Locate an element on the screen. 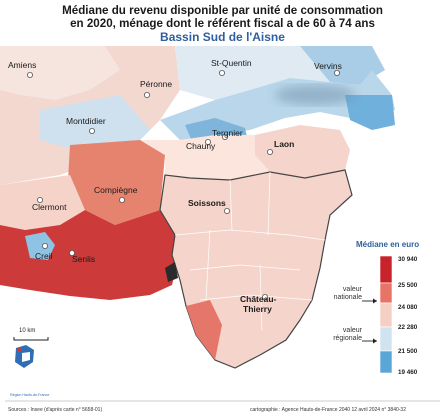 This screenshot has width=445, height=420. label-vervins: Vervins is located at coordinates (328, 66).